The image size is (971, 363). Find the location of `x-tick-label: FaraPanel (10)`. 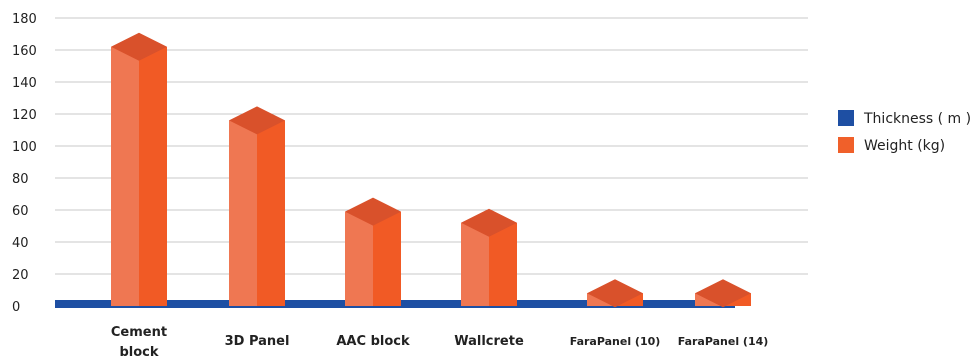

x-tick-label: FaraPanel (10) is located at coordinates (615, 341).